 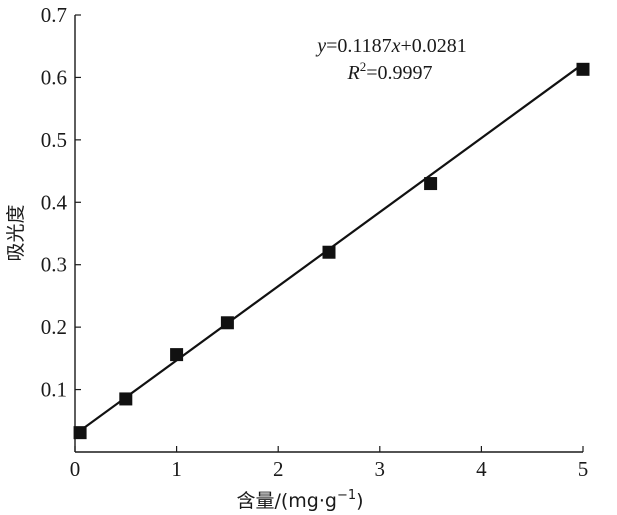 What do you see at coordinates (380, 469) in the screenshot?
I see `x-tick-label: 3` at bounding box center [380, 469].